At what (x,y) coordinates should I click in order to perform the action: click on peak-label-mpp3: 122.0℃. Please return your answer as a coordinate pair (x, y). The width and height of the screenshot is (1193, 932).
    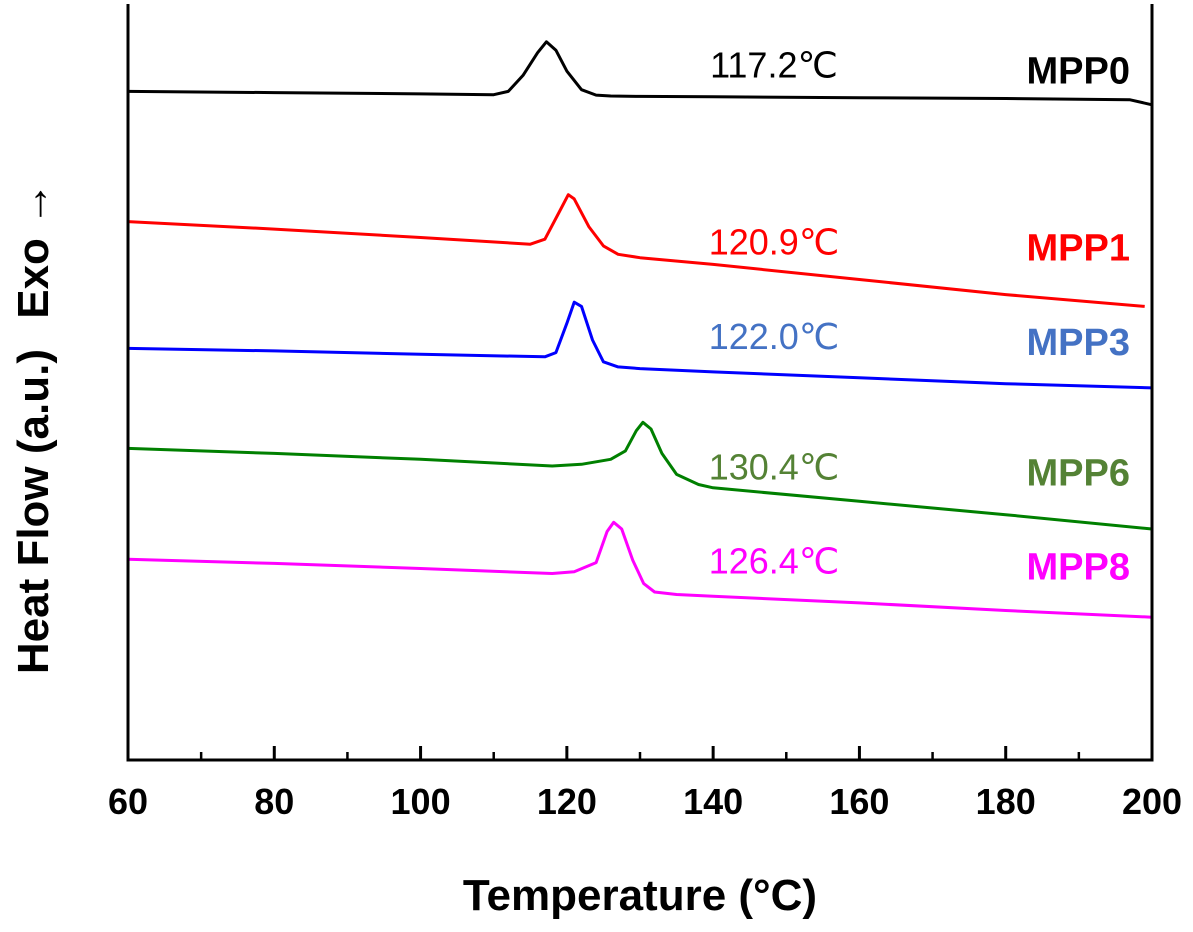
    Looking at the image, I should click on (774, 336).